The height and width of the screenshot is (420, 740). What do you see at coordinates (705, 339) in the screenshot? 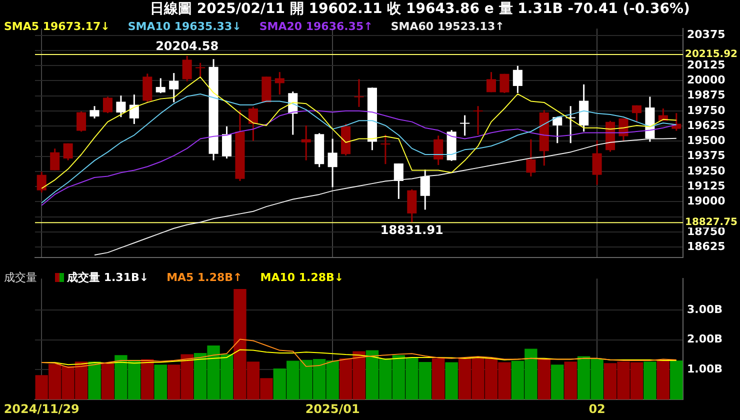
I see `y-tick-label: 2.00B` at bounding box center [705, 339].